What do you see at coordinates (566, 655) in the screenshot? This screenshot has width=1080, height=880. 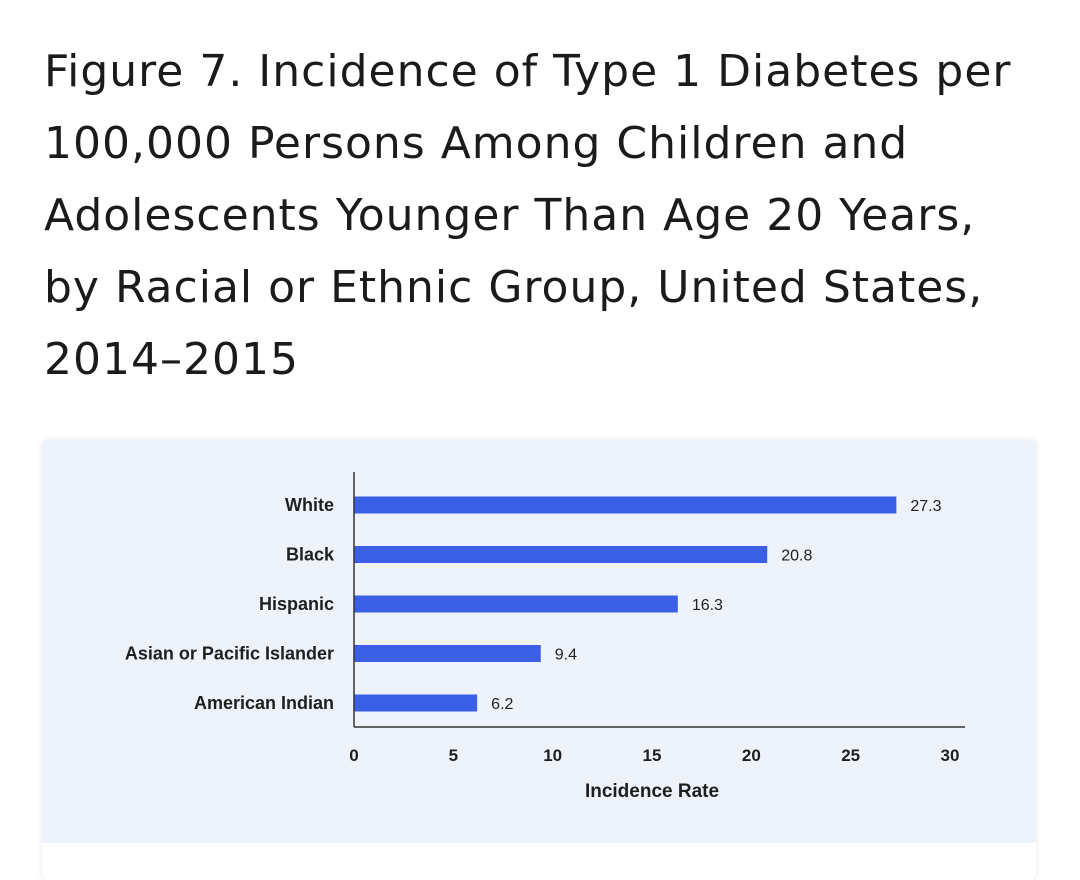 I see `value-label: 9.4` at bounding box center [566, 655].